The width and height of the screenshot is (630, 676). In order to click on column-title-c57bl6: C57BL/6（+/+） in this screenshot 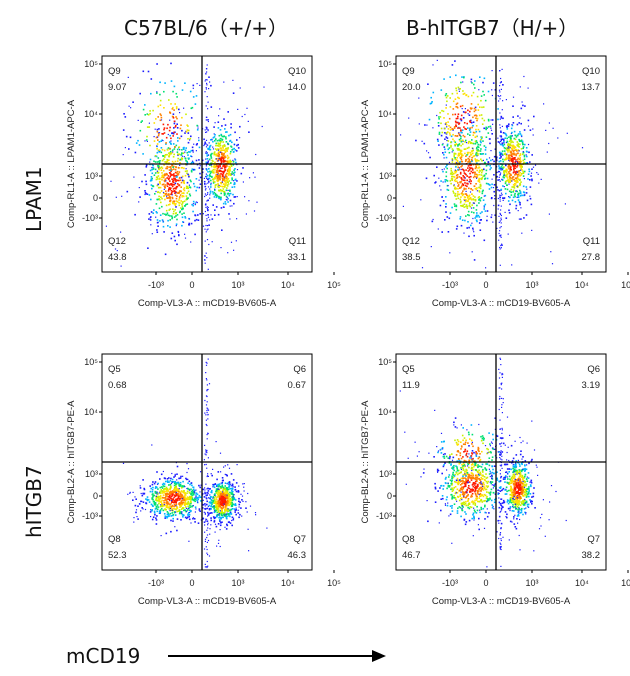, I will do `click(206, 28)`.